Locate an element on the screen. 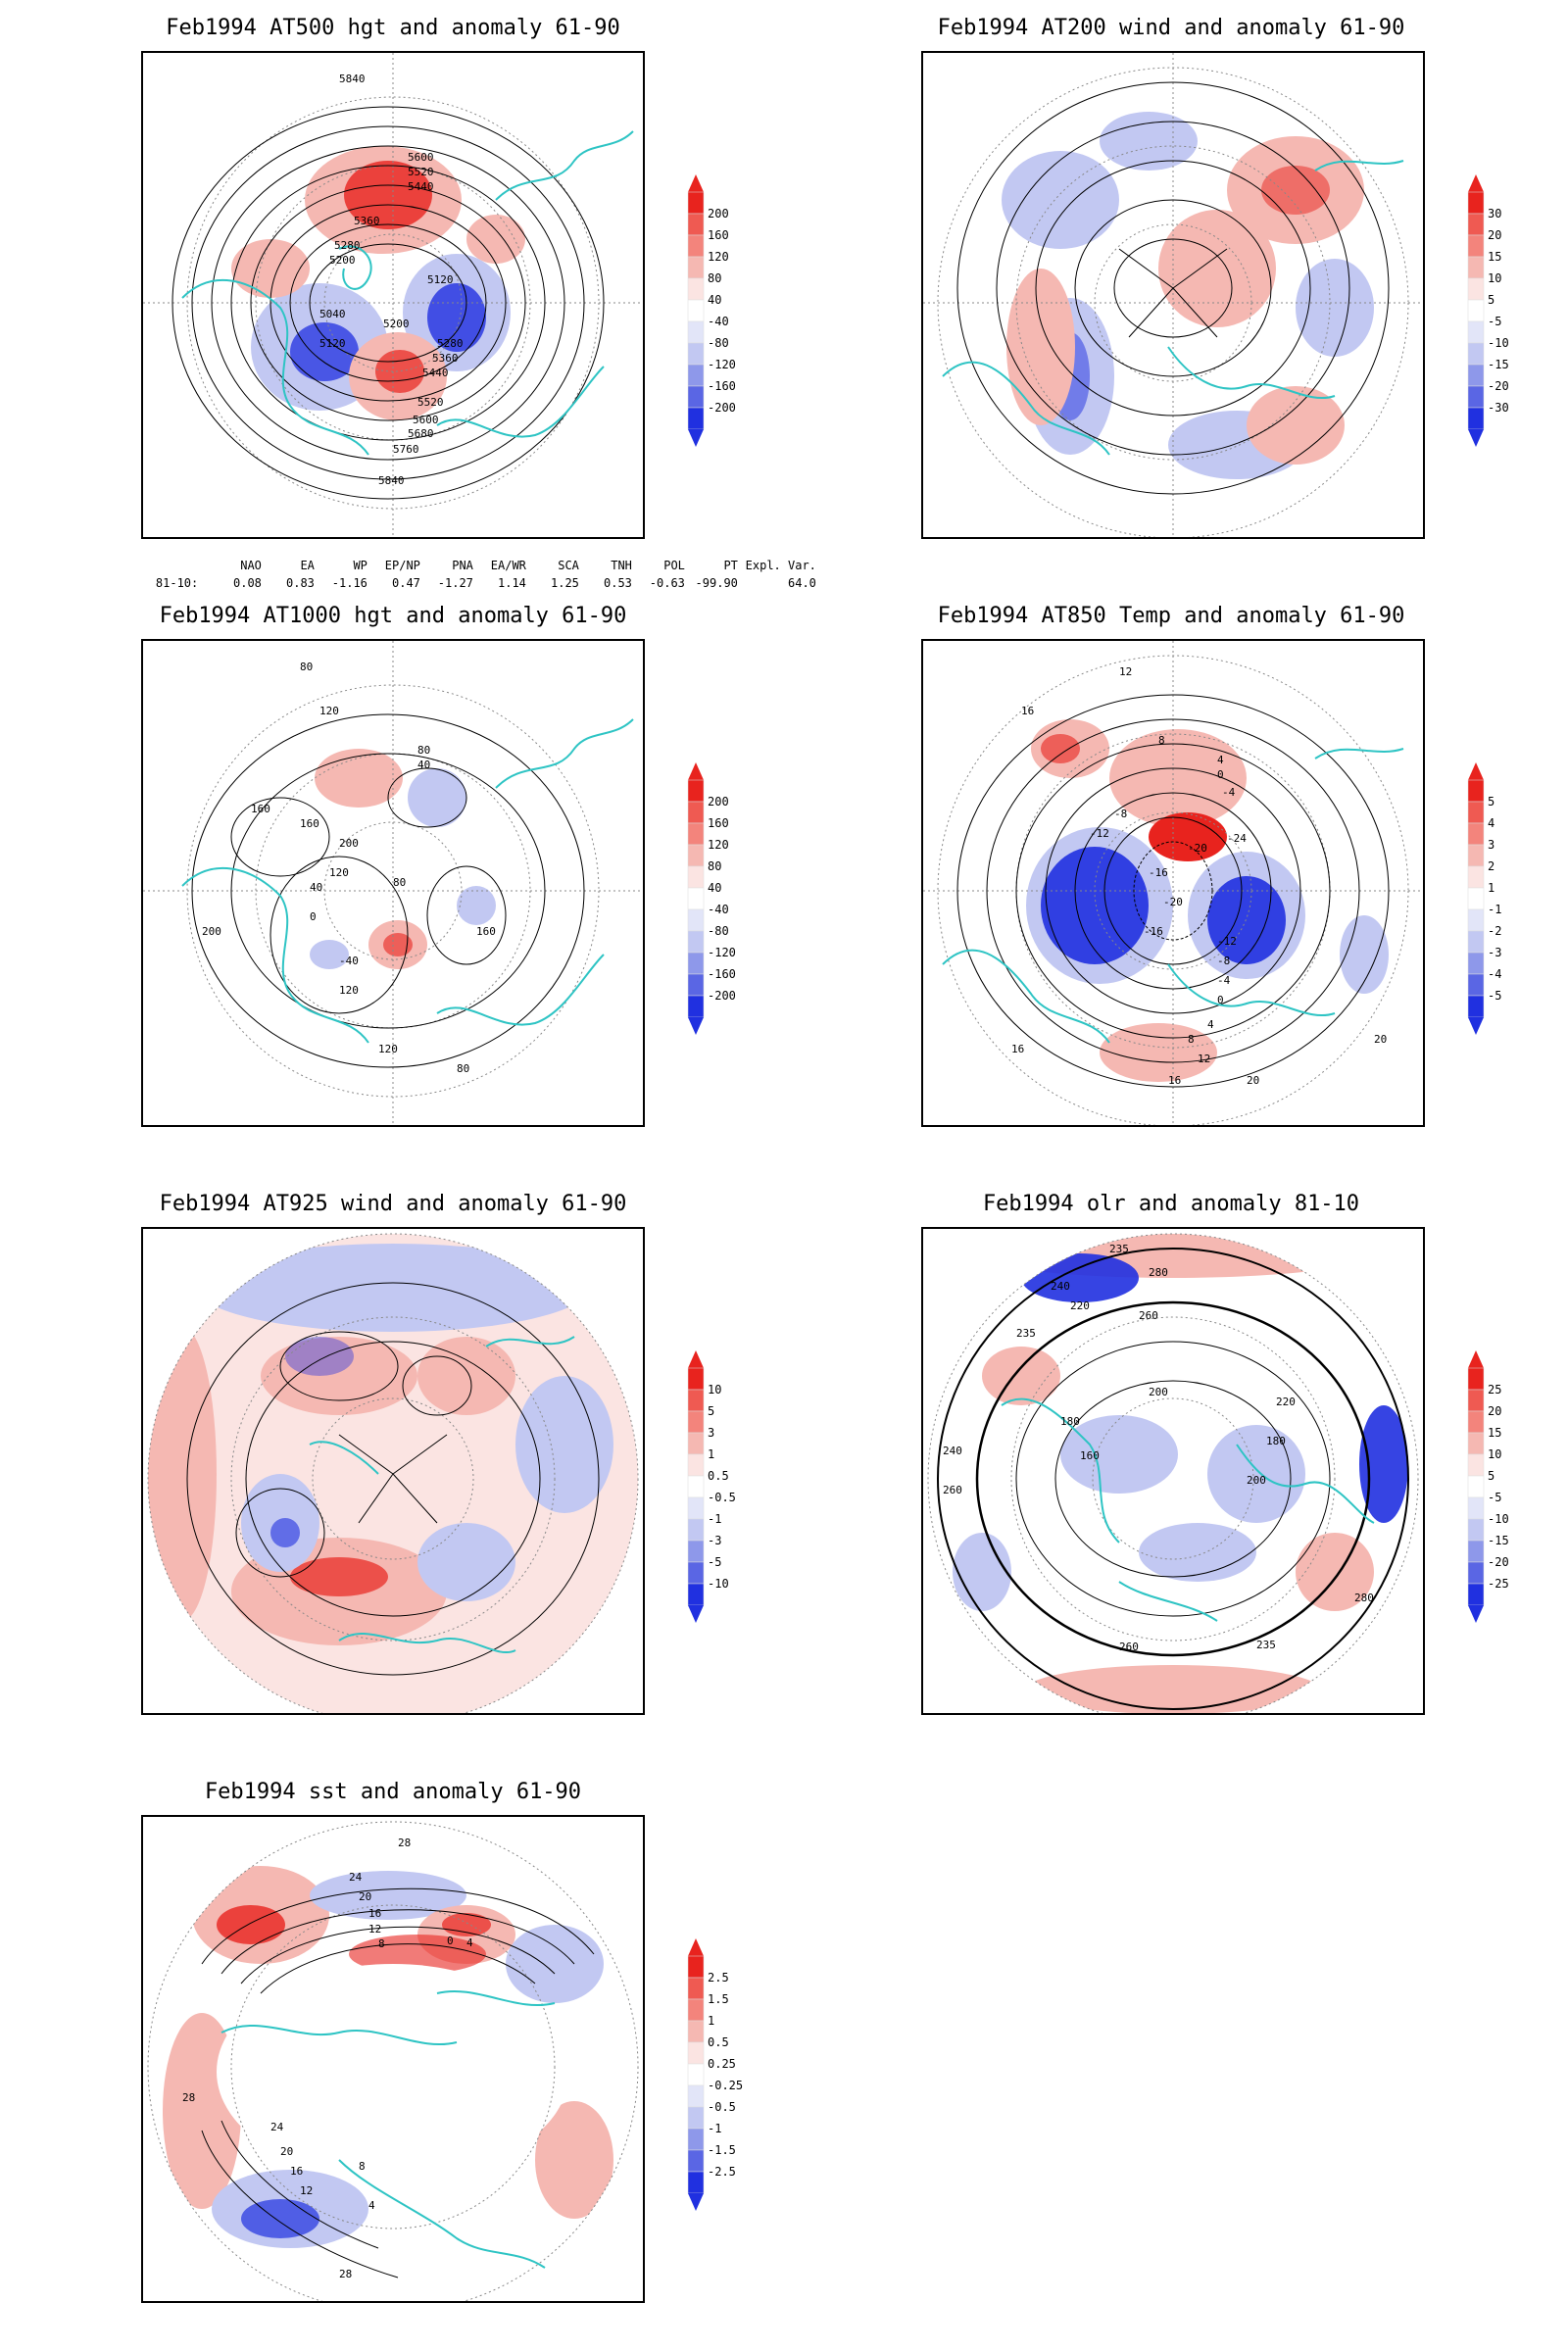 This screenshot has height=2352, width=1568. contour-label: 220 is located at coordinates (1286, 1402).